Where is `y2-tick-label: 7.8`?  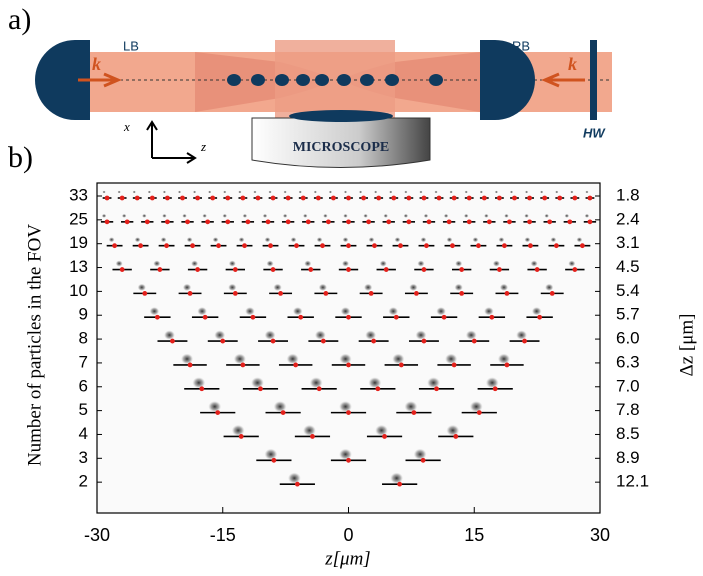
y2-tick-label: 7.8 is located at coordinates (628, 409).